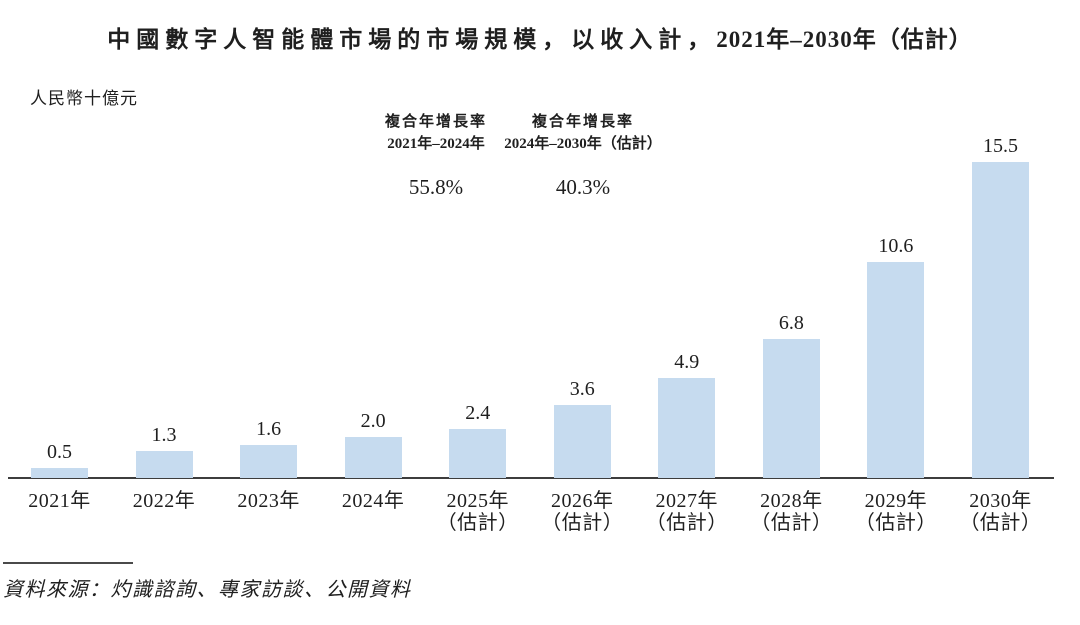 Image resolution: width=1080 pixels, height=625 pixels. I want to click on x-axis-category-label: 2030年 （估計）, so click(1000, 512).